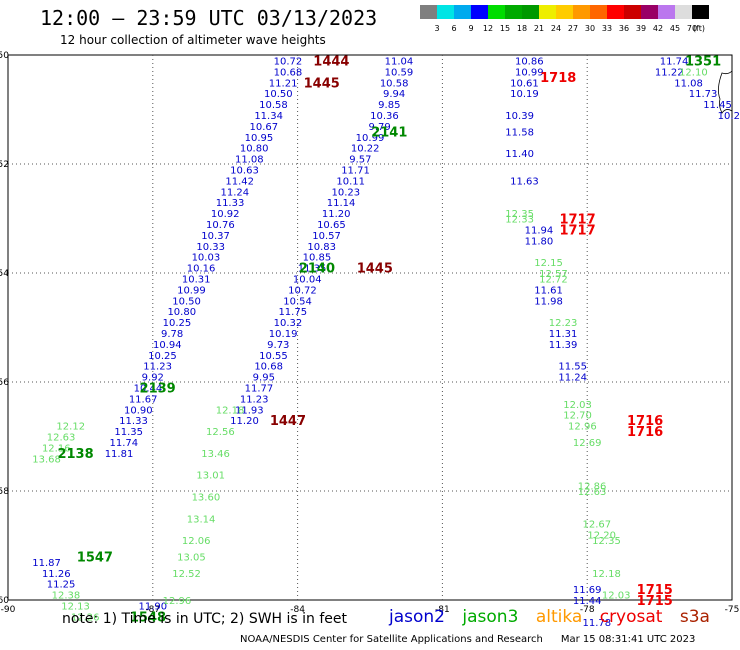 The height and width of the screenshot is (650, 740). What do you see at coordinates (331, 225) in the screenshot?
I see `wave-height-label: 10.65` at bounding box center [331, 225].